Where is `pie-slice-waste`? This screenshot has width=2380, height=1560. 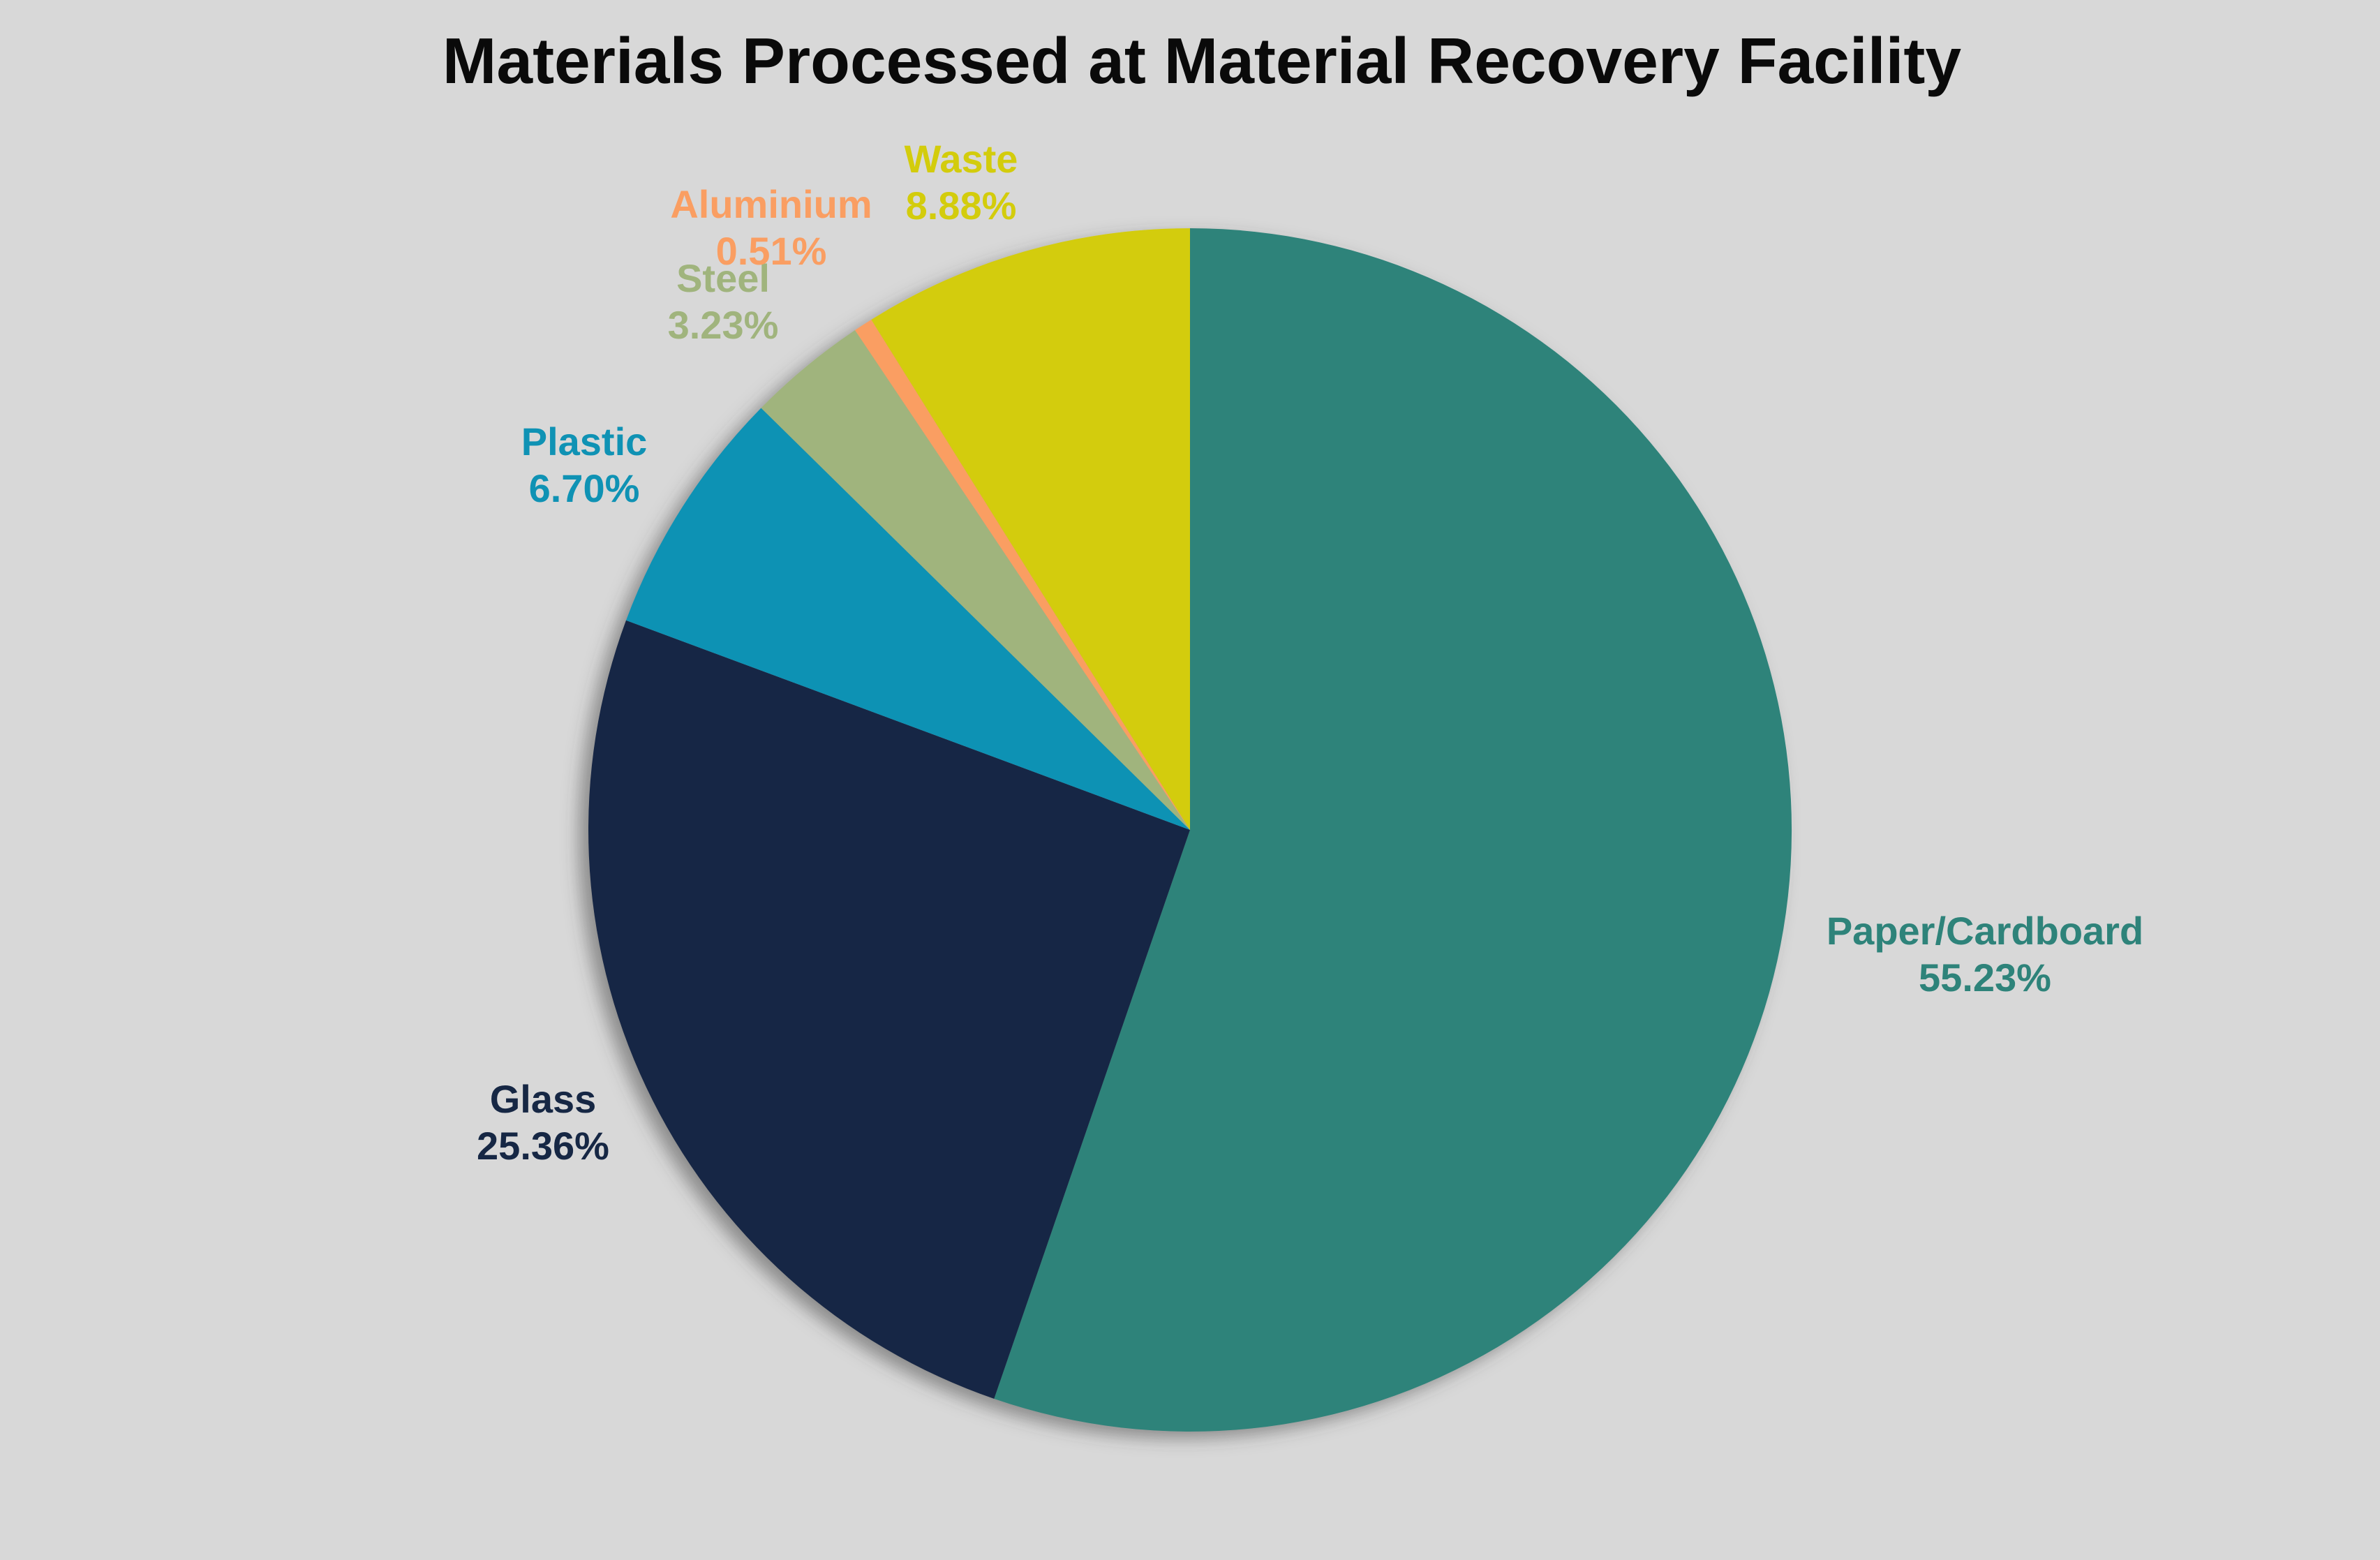 pie-slice-waste is located at coordinates (1031, 529).